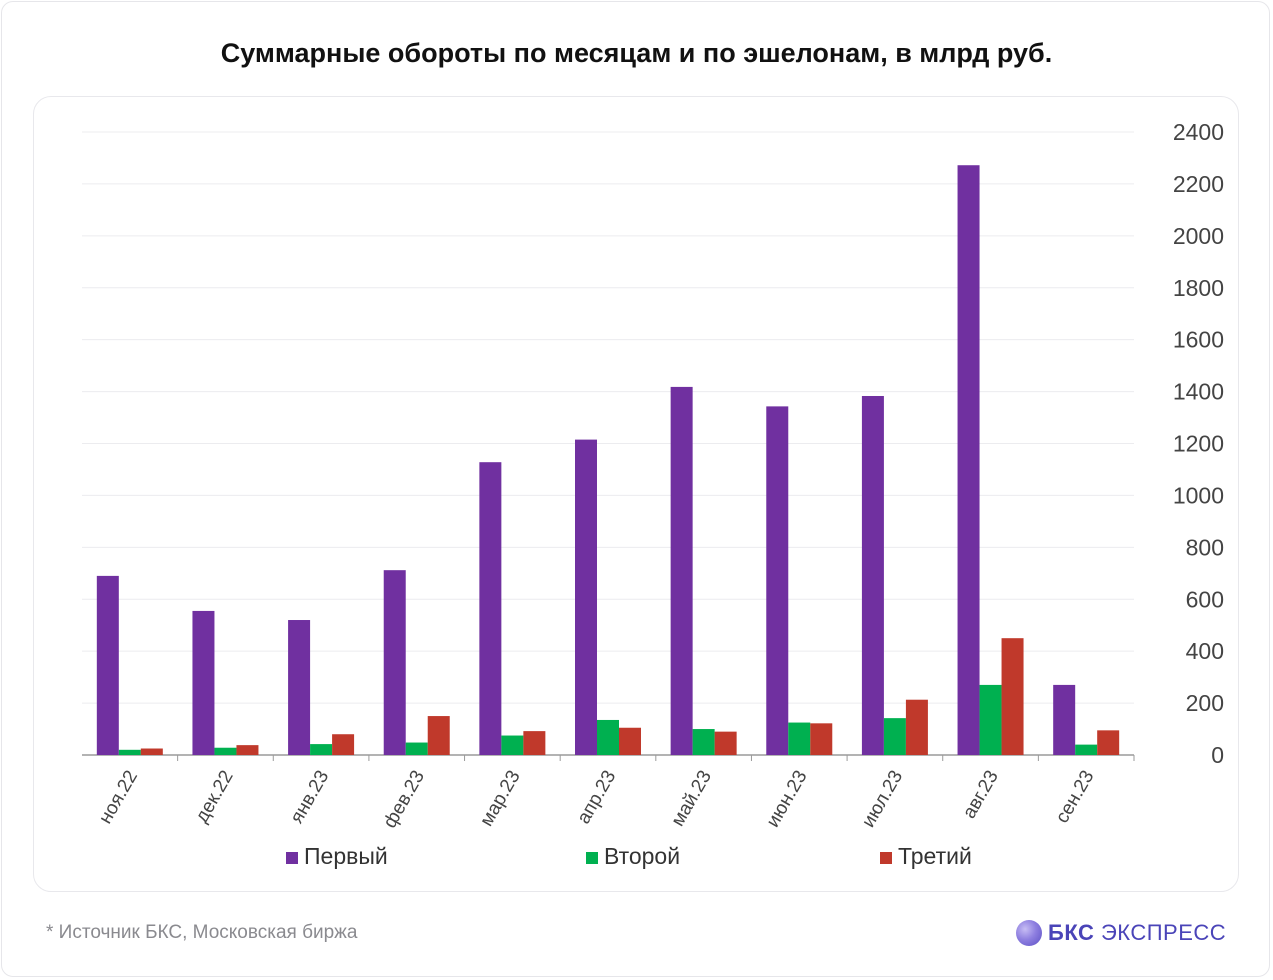  Describe the element at coordinates (787, 799) in the screenshot. I see `x-tick-label: июн.23` at that location.